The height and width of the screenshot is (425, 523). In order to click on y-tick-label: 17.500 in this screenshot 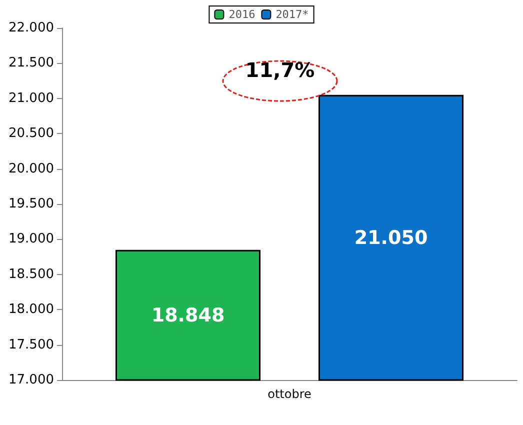, I will do `click(31, 344)`.